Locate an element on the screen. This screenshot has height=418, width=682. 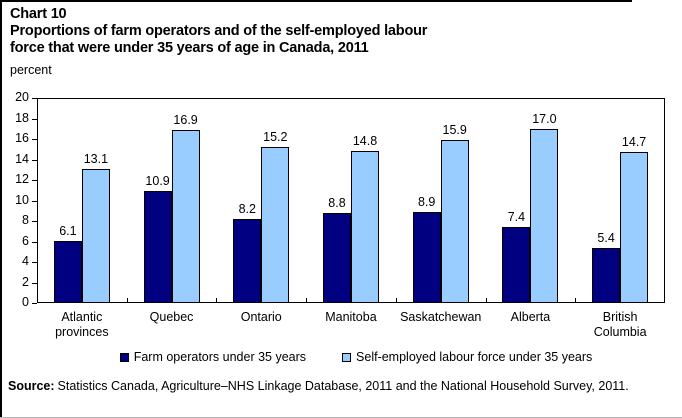
y-tick-label: 14 is located at coordinates (22, 159).